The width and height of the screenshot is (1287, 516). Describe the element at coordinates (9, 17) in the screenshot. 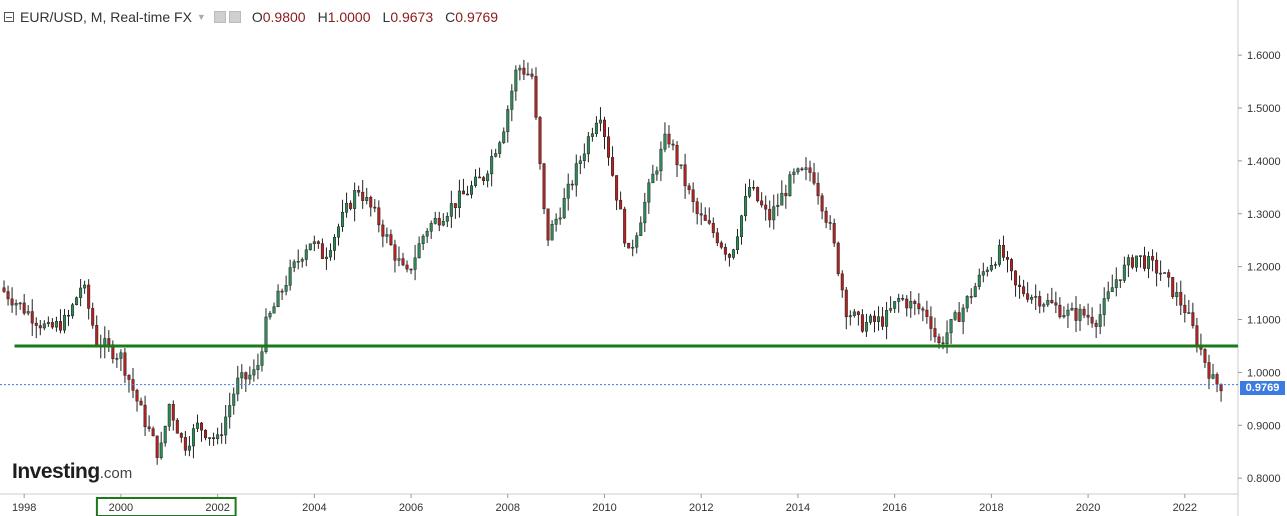

I see `collapse-icon` at that location.